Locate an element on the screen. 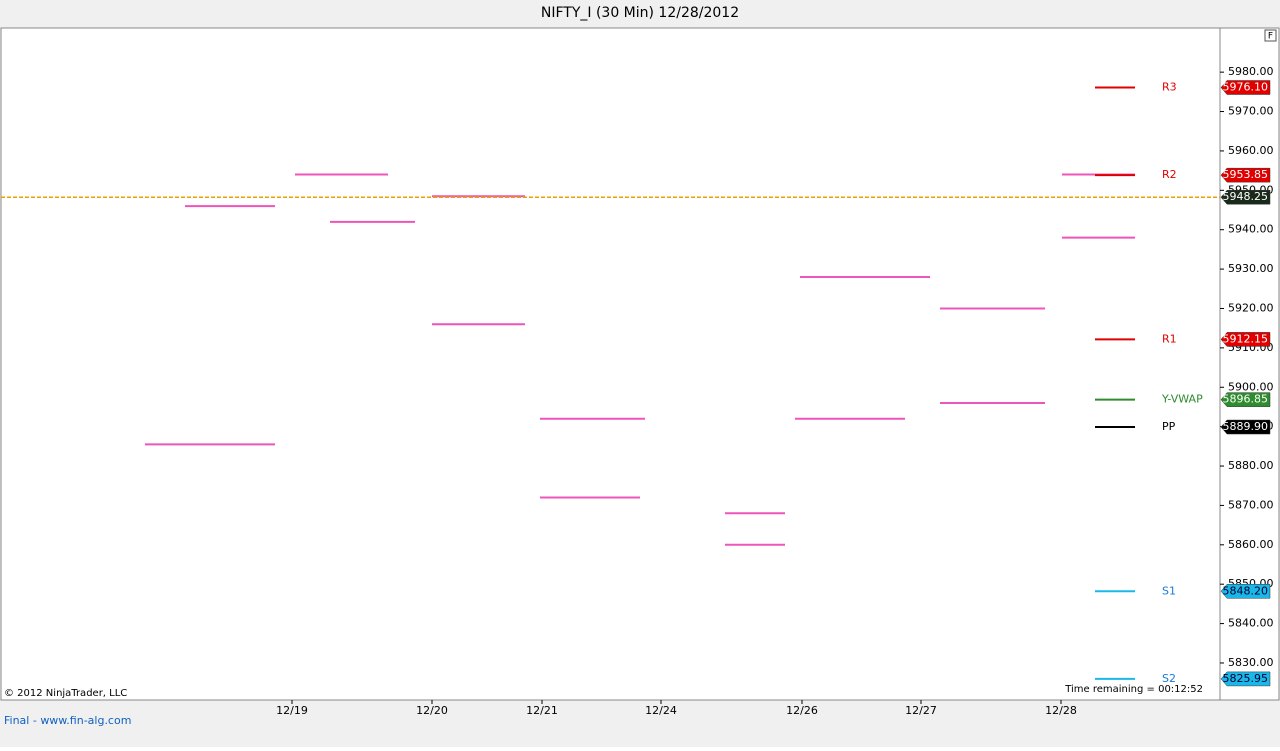 The width and height of the screenshot is (1280, 751). level-flag-label: 5889.90 is located at coordinates (1246, 426).